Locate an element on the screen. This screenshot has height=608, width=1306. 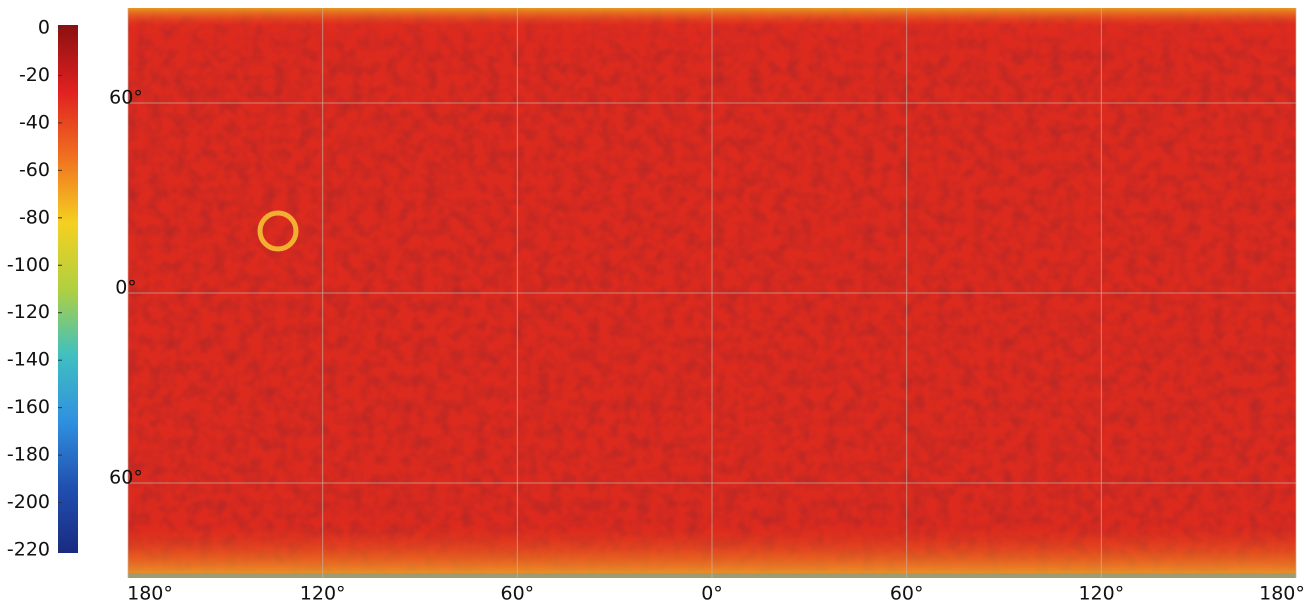
colorbar-tick-label: -120 is located at coordinates (28, 312).